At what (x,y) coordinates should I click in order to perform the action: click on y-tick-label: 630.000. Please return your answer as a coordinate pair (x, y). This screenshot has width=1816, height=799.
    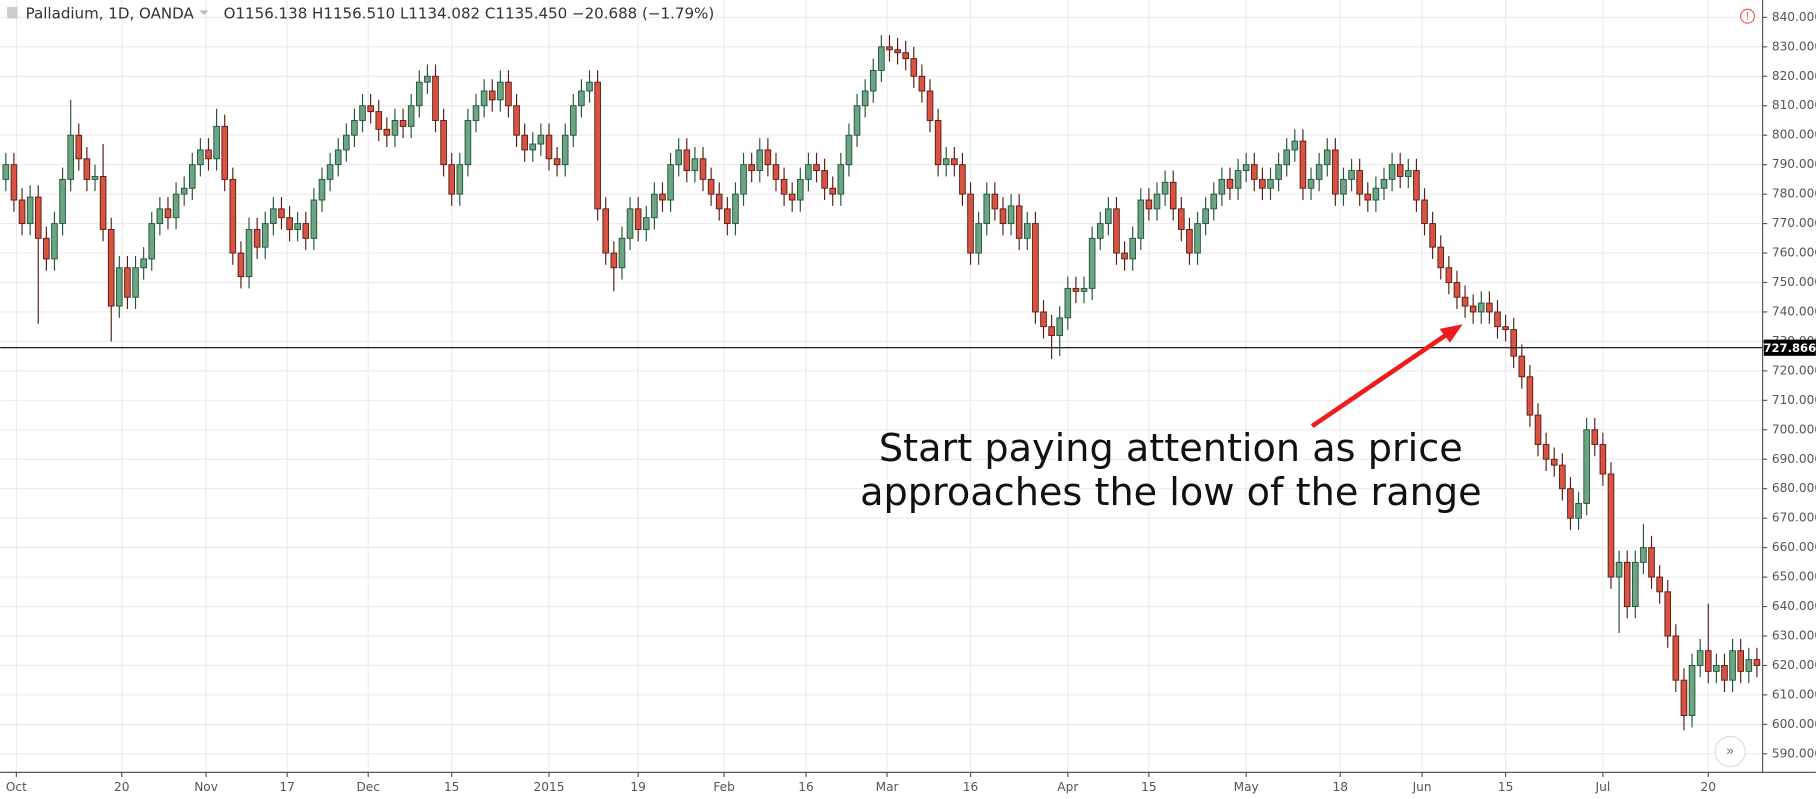
    Looking at the image, I should click on (1794, 636).